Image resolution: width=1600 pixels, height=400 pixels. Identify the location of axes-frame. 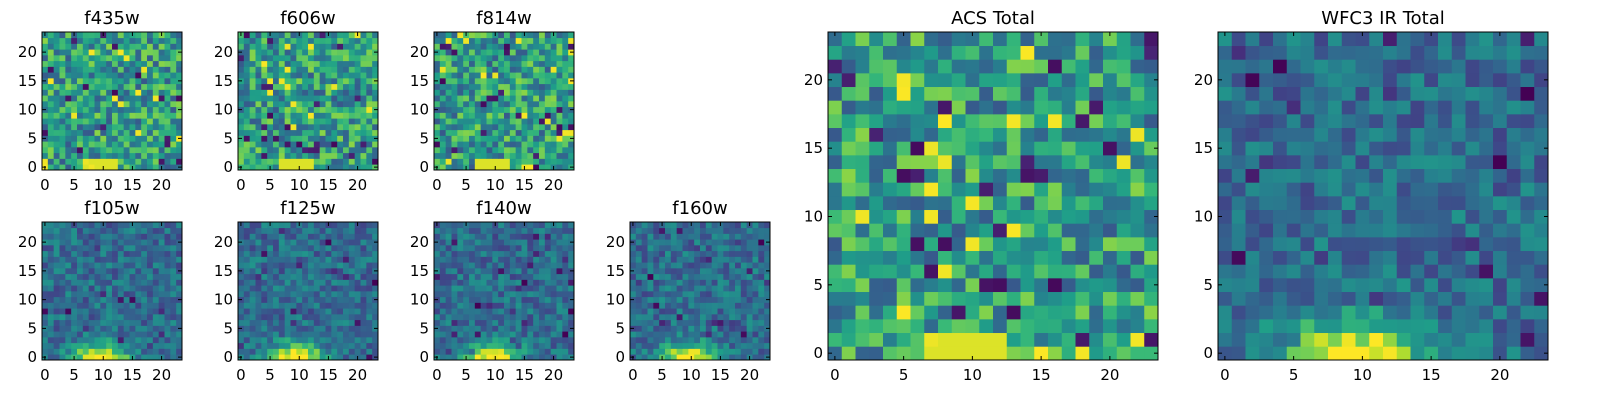
(308, 101).